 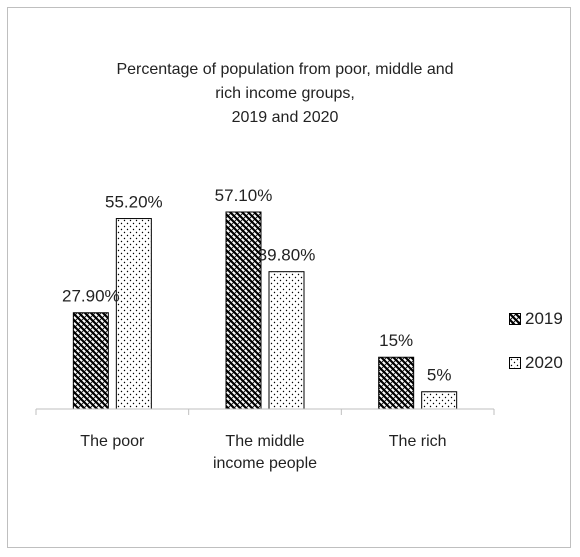 What do you see at coordinates (264, 441) in the screenshot?
I see `category-label-1-line-0: The middle` at bounding box center [264, 441].